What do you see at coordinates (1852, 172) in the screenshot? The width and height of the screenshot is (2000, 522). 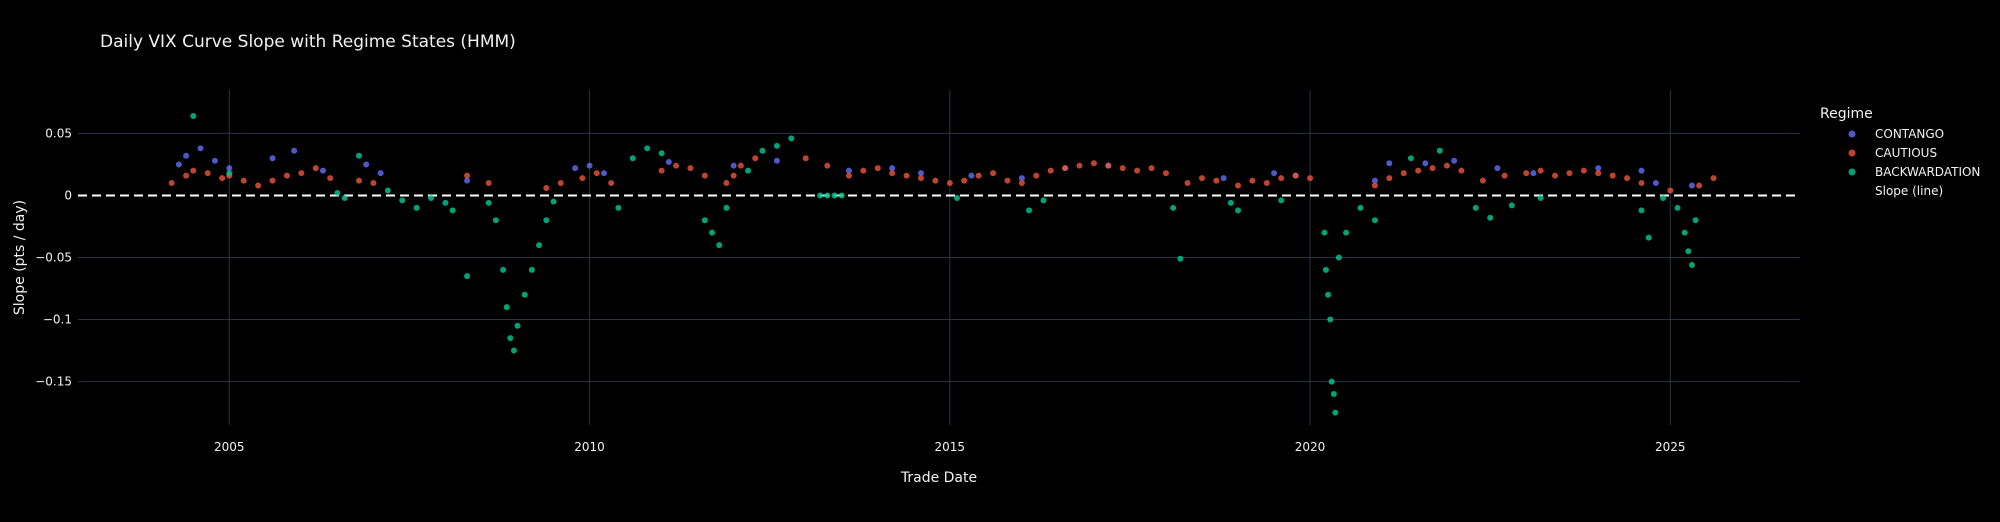 I see `legend-marker` at bounding box center [1852, 172].